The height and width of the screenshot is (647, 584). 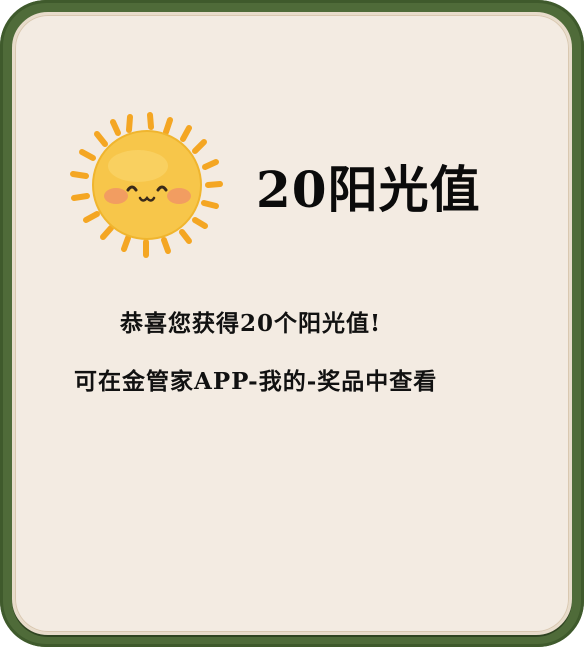 What do you see at coordinates (251, 323) in the screenshot?
I see `congratulations-text: 恭喜您获得20个阳光值!` at bounding box center [251, 323].